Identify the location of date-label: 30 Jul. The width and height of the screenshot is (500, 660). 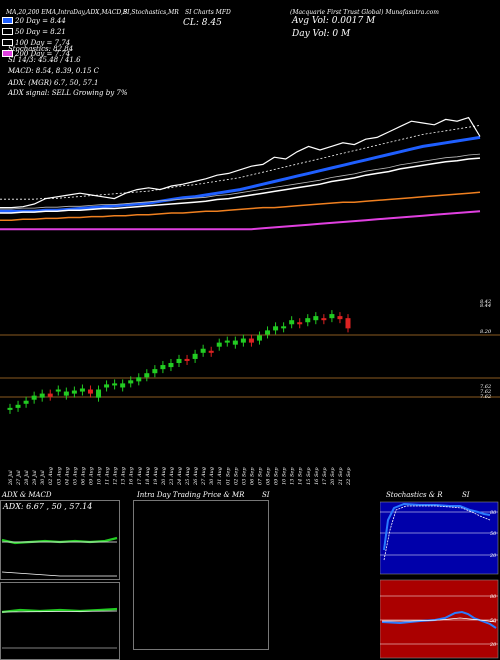
(43, 477).